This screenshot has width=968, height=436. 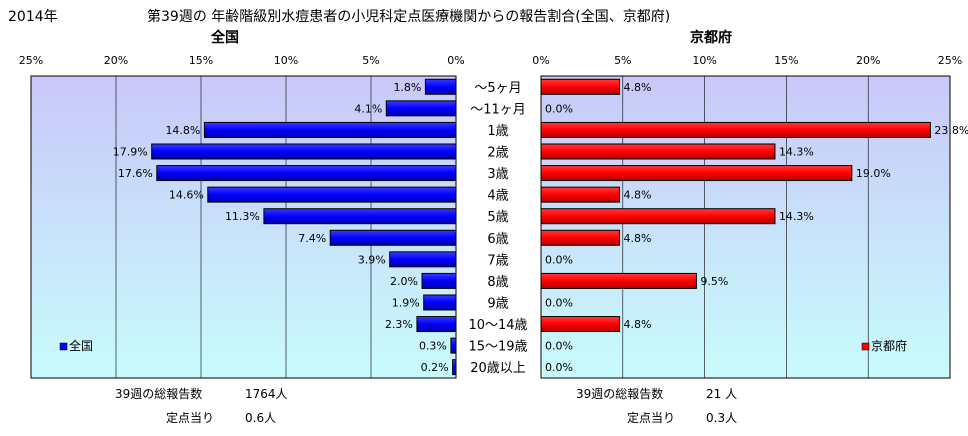 I want to click on kyoto-tick-label: 25%, so click(x=950, y=60).